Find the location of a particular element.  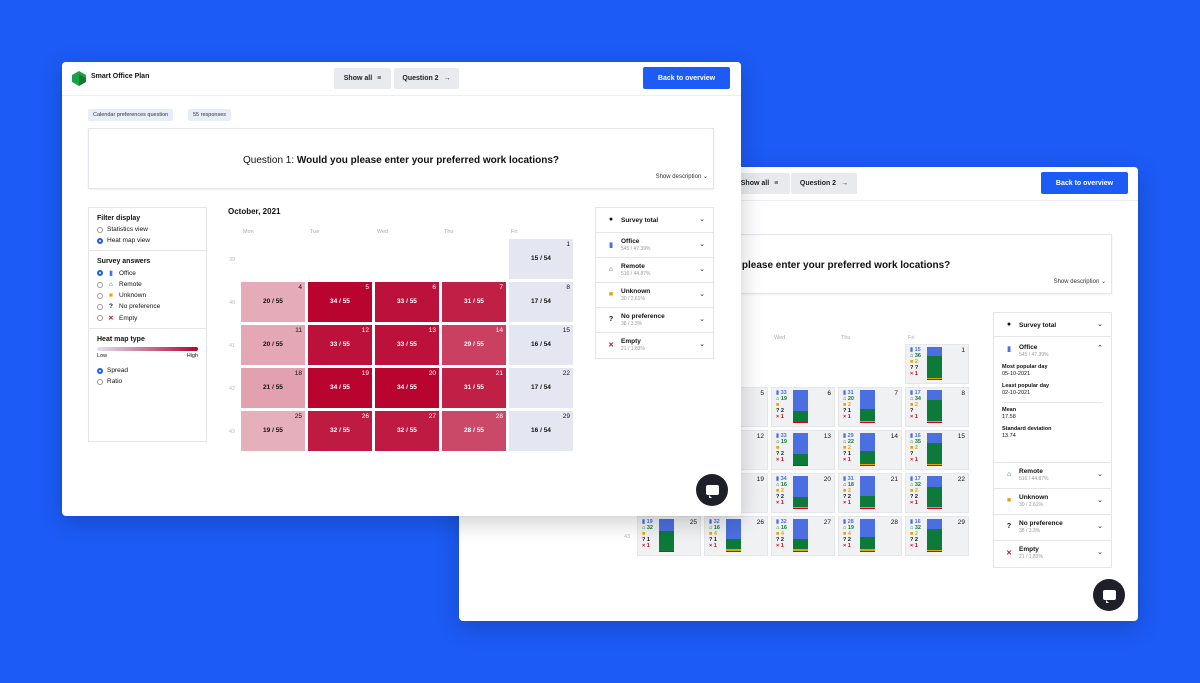

office-row: ▮ Office 545 / 47.39% ⌄ is located at coordinates (654, 245).